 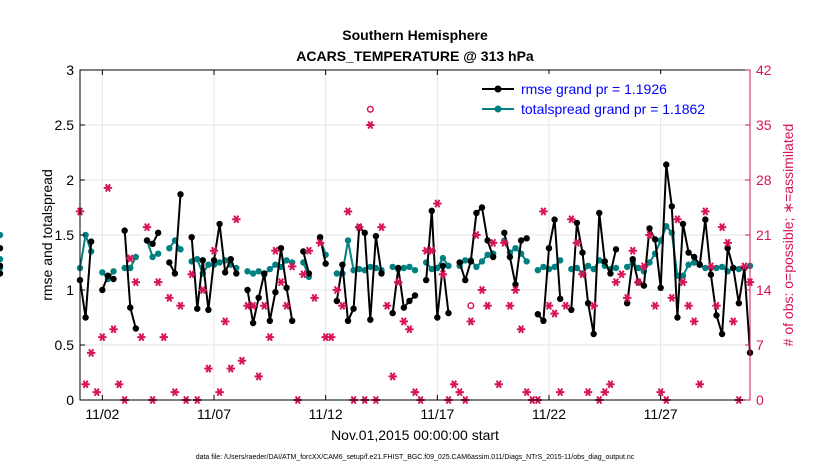 I want to click on chart-subtitle: ACARS_TEMPERATURE @ 313 hPa, so click(x=415, y=56).